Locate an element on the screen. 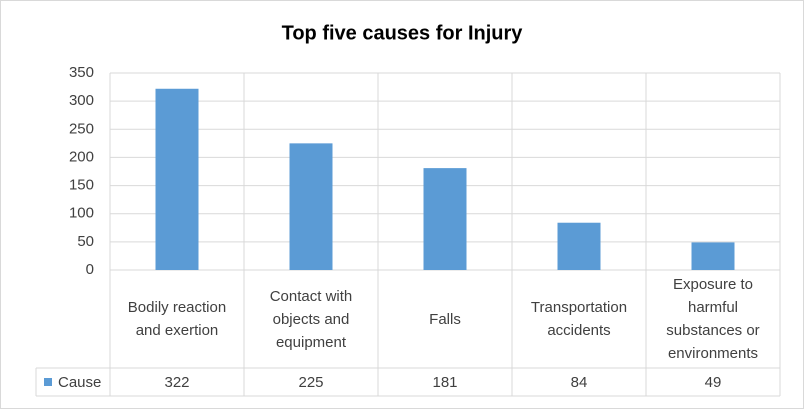 Image resolution: width=804 pixels, height=409 pixels. table-value: 84 is located at coordinates (579, 382).